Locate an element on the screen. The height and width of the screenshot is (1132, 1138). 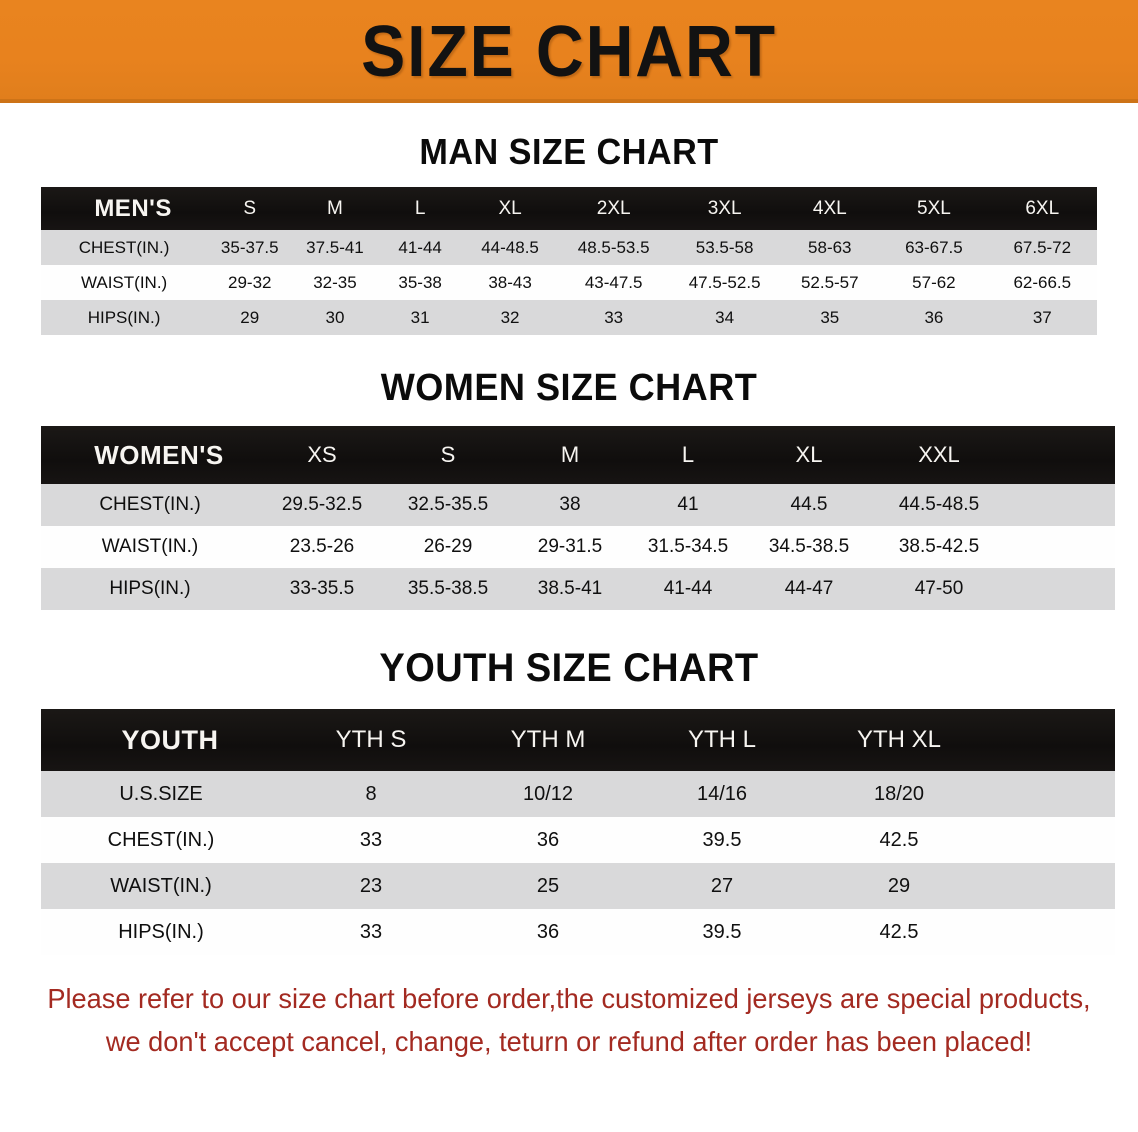
youth-col-header-1: YTH M is located at coordinates (548, 739).